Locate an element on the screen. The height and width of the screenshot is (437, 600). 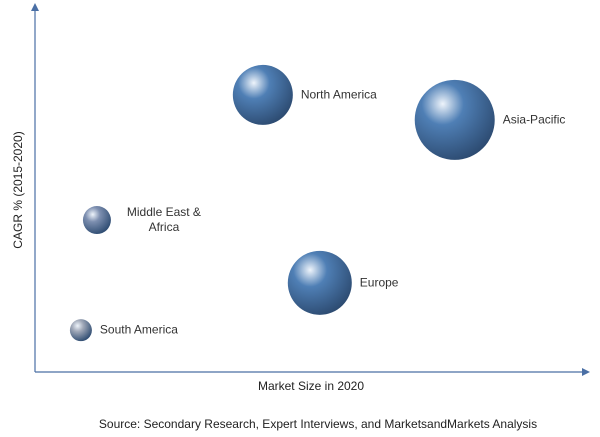
y-axis-arrow is located at coordinates (35, 7).